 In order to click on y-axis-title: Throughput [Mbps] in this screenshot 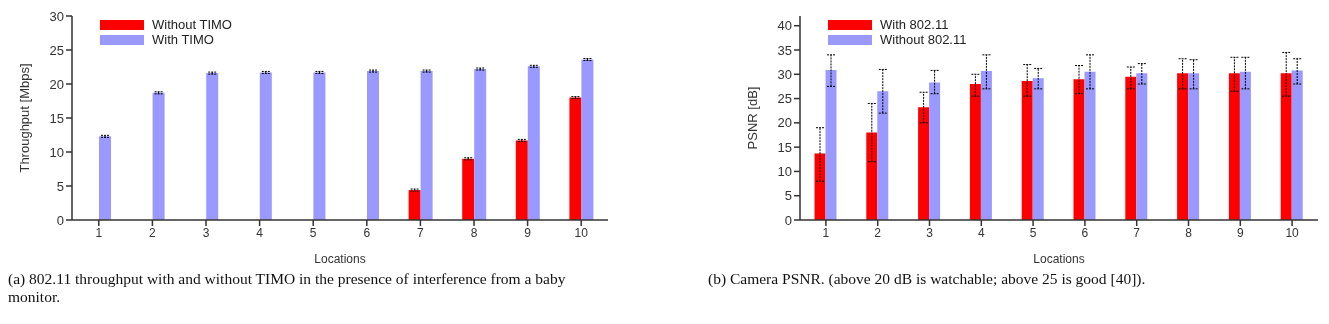, I will do `click(24, 118)`.